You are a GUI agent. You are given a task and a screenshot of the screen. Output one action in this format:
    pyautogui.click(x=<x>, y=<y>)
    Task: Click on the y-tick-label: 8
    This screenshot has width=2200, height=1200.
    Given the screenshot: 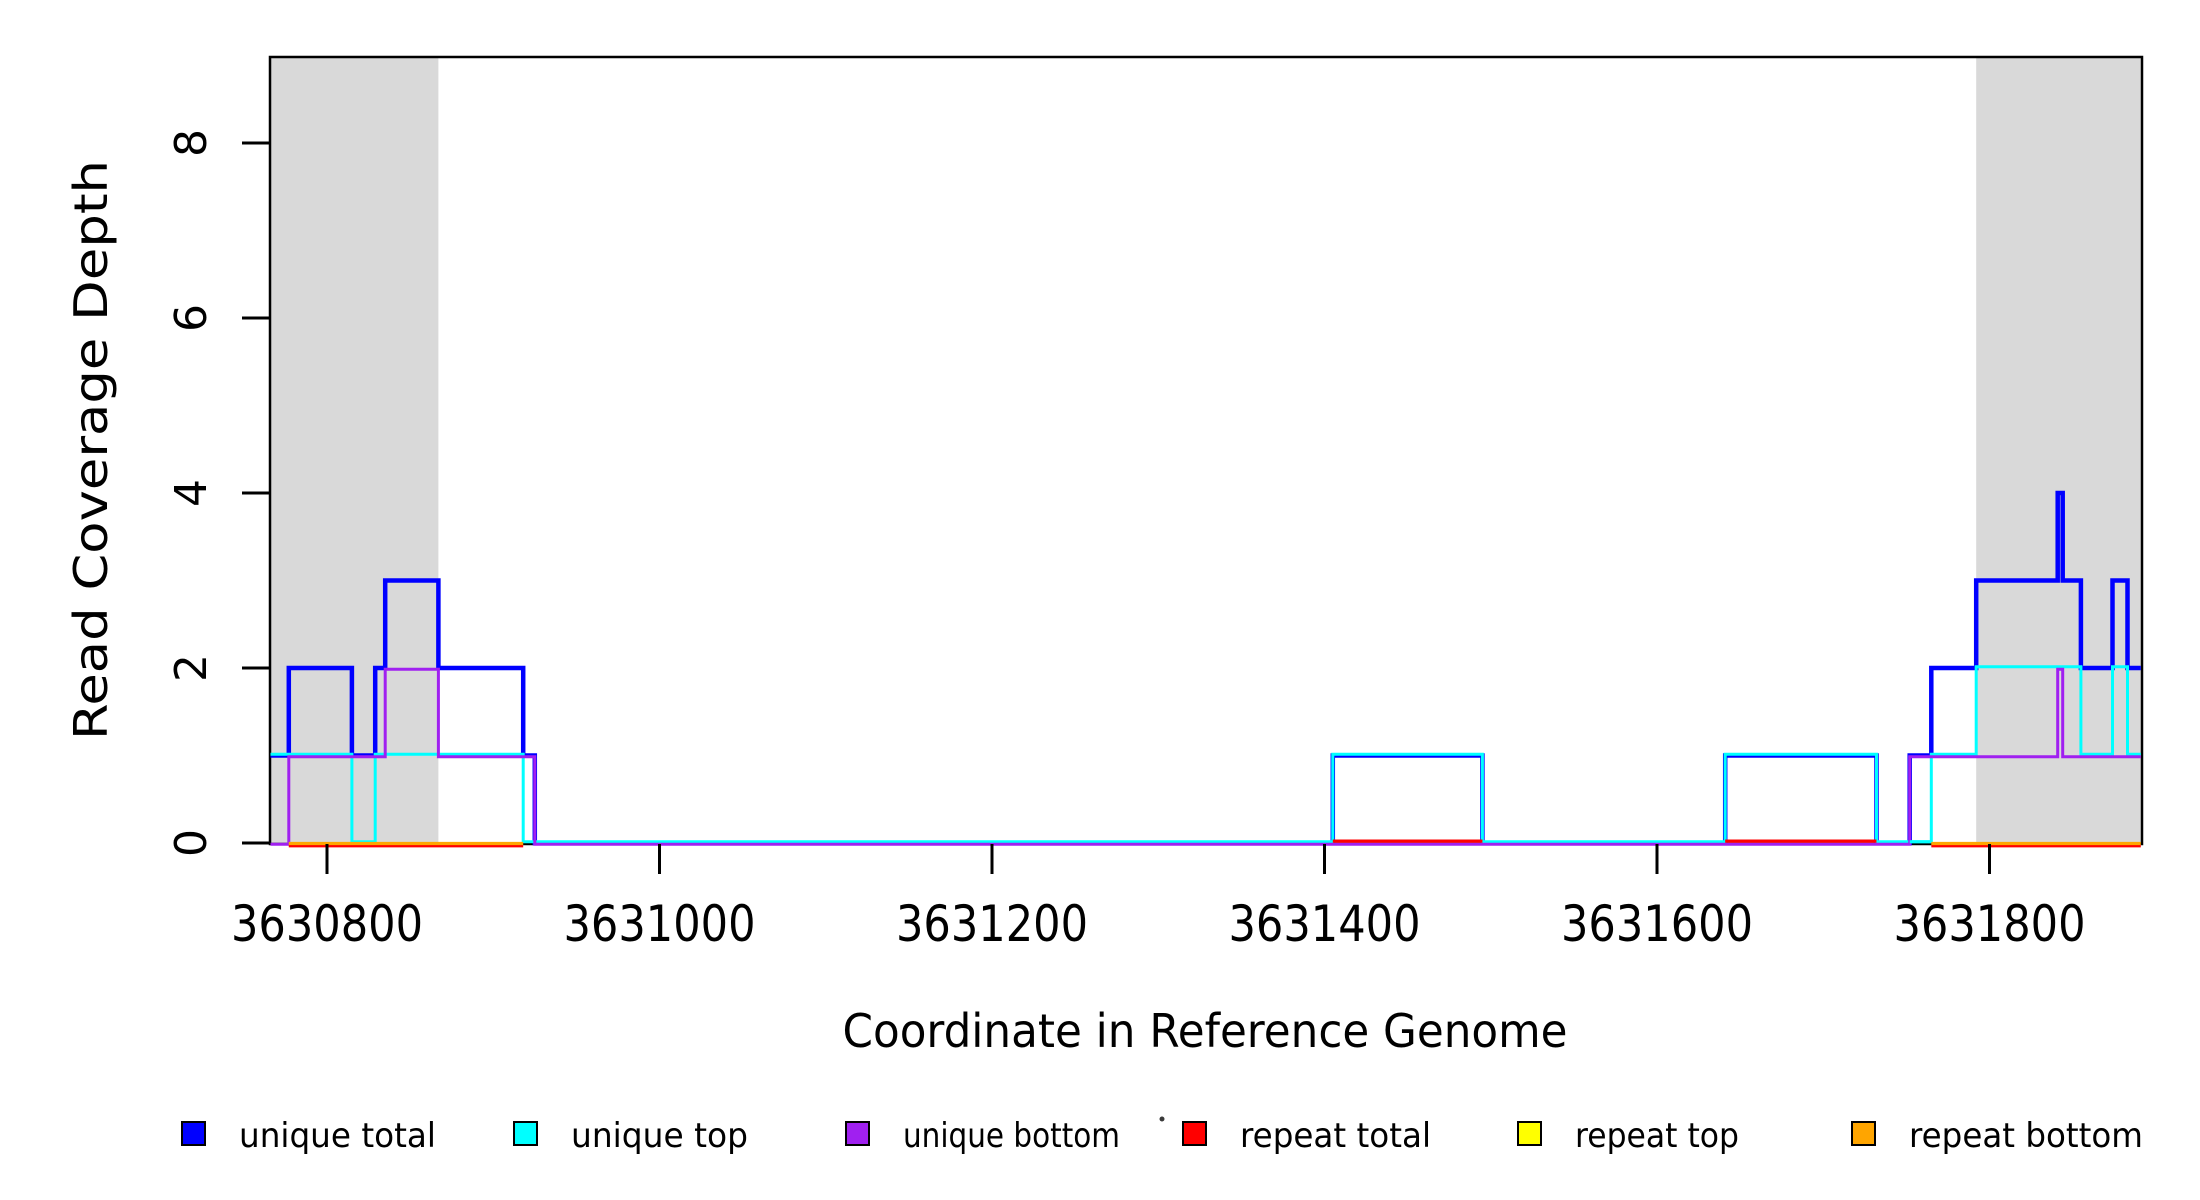 What is the action you would take?
    pyautogui.click(x=191, y=143)
    